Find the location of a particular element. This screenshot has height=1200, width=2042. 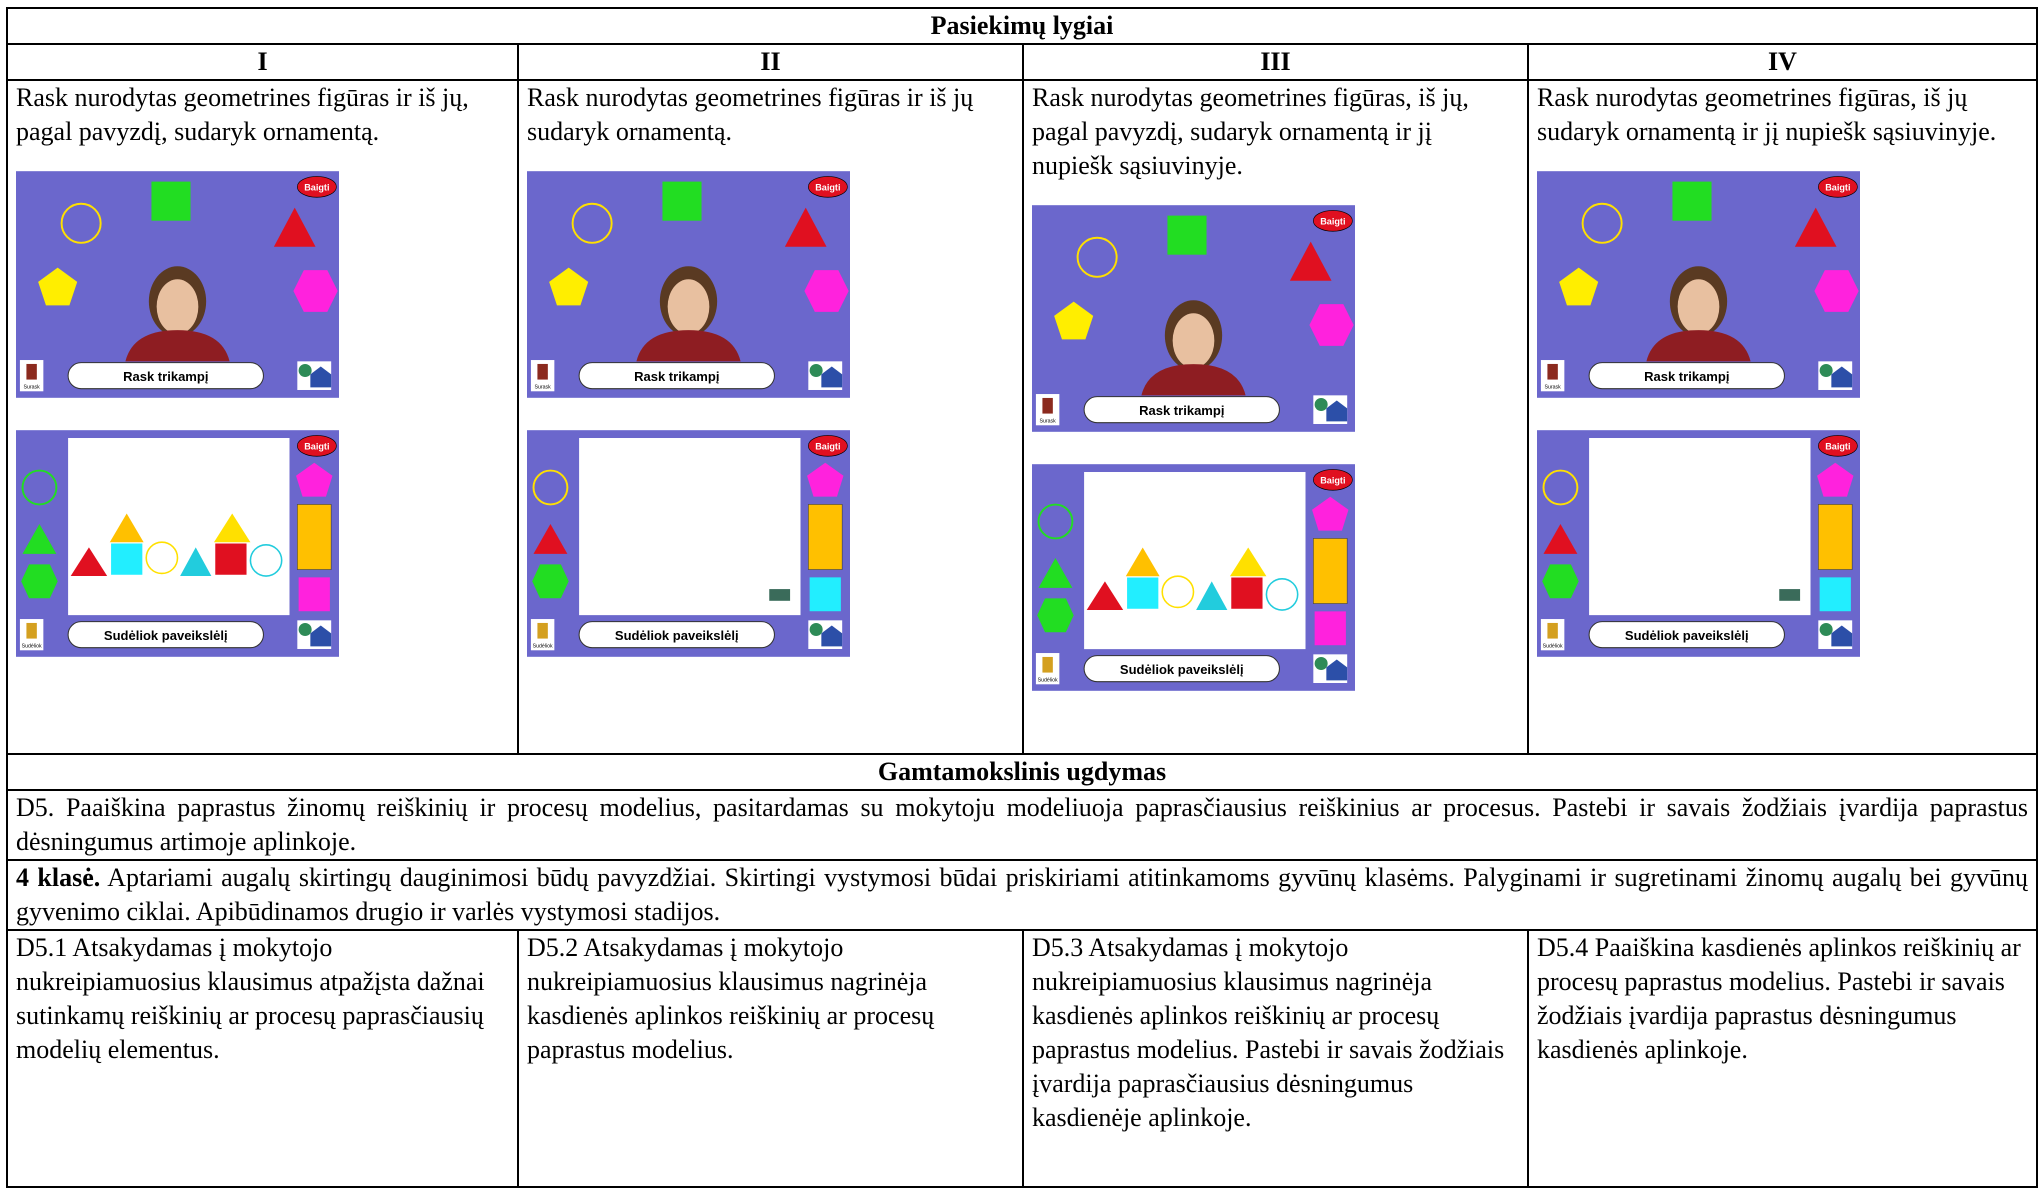

icon-label: Surask is located at coordinates (1048, 422).